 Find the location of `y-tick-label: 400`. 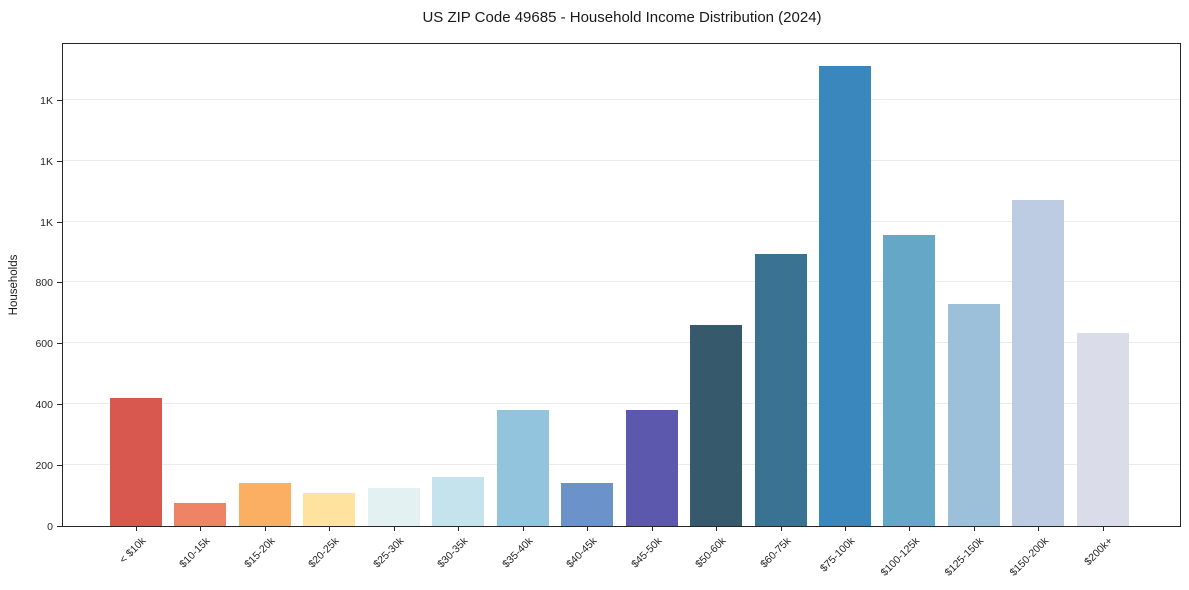

y-tick-label: 400 is located at coordinates (44, 405).